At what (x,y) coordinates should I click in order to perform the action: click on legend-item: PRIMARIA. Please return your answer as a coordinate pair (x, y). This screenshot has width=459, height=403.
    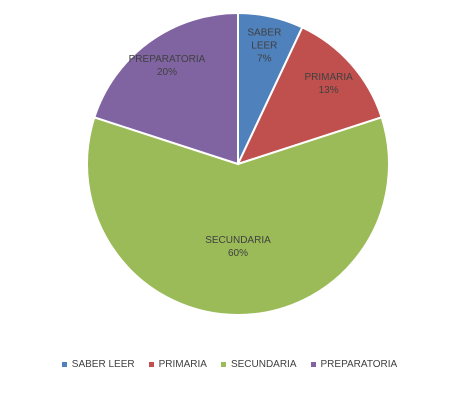
    Looking at the image, I should click on (177, 364).